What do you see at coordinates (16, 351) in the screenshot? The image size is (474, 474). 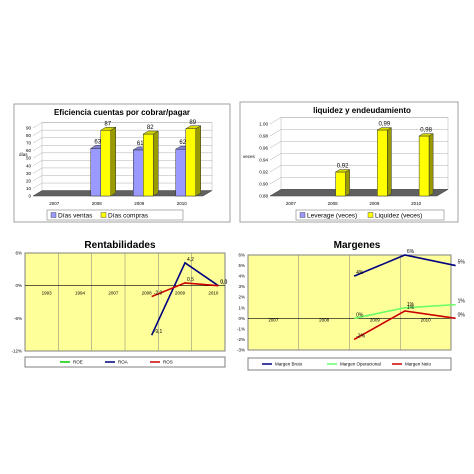 I see `y-tick-label: -12%` at bounding box center [16, 351].